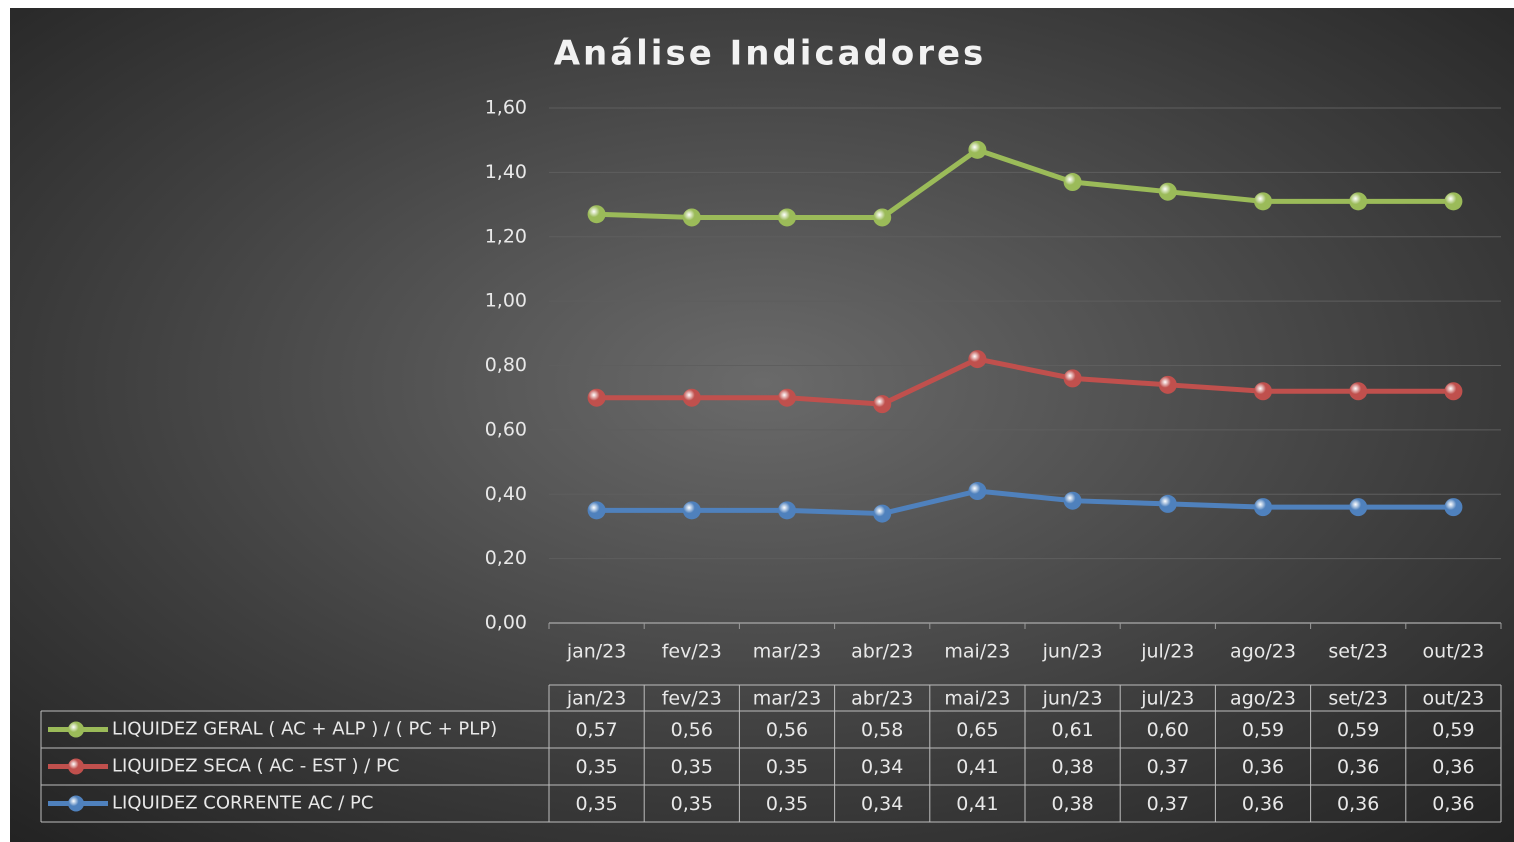 This screenshot has width=1514, height=842. Describe the element at coordinates (1168, 730) in the screenshot. I see `table-cell: 0,60` at that location.